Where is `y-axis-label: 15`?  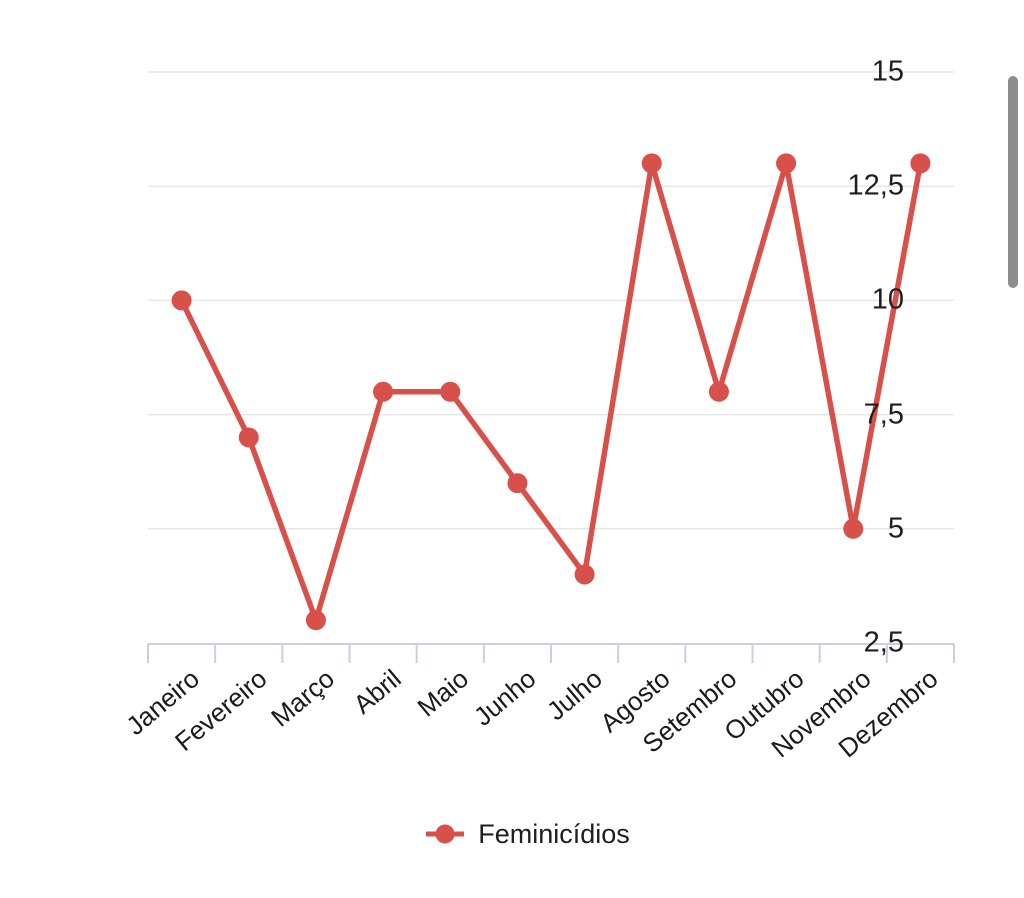
y-axis-label: 15 is located at coordinates (887, 71).